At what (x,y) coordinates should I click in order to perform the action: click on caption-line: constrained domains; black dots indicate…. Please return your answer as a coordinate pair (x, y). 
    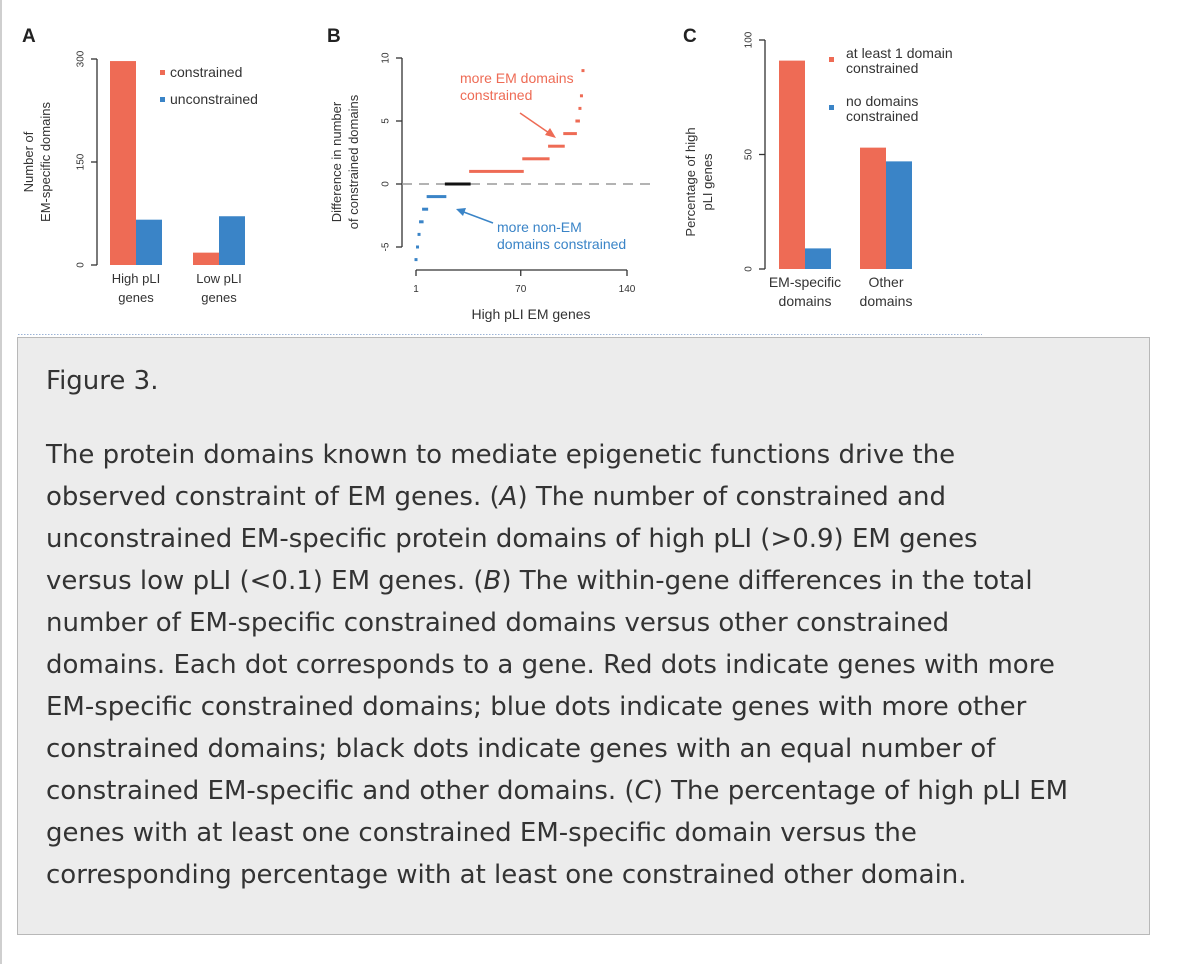
    Looking at the image, I should click on (521, 749).